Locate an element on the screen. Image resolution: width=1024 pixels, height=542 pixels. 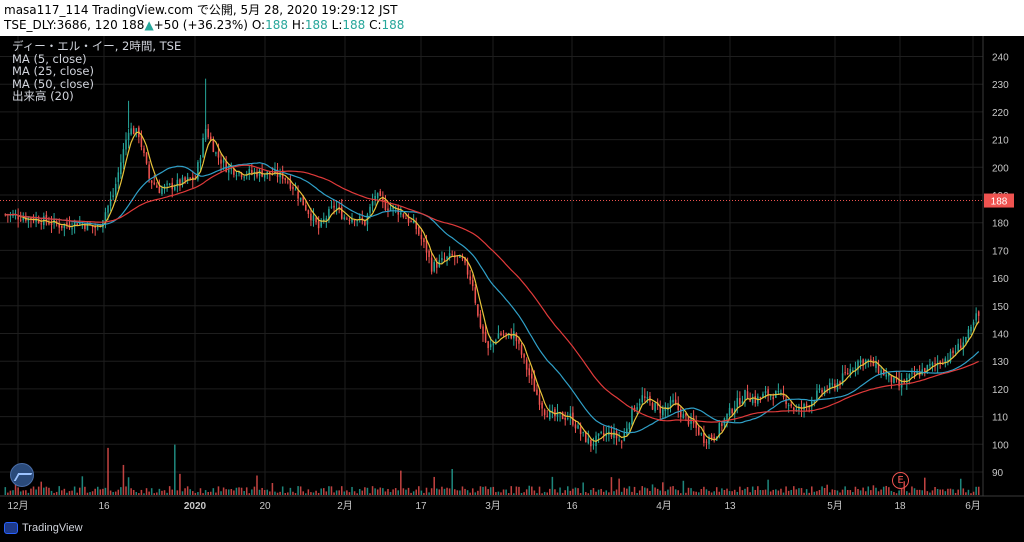
close-label: C: is located at coordinates (375, 25).